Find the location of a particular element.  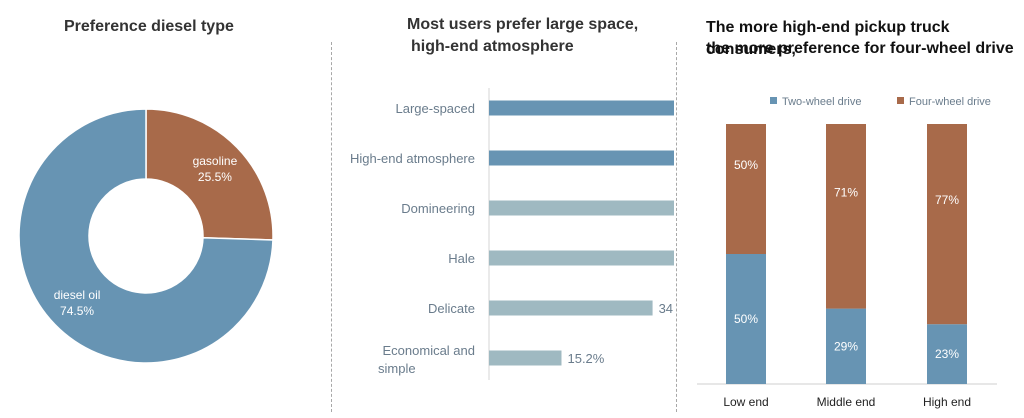

bar-category-label-4: Hale is located at coordinates (461, 258).